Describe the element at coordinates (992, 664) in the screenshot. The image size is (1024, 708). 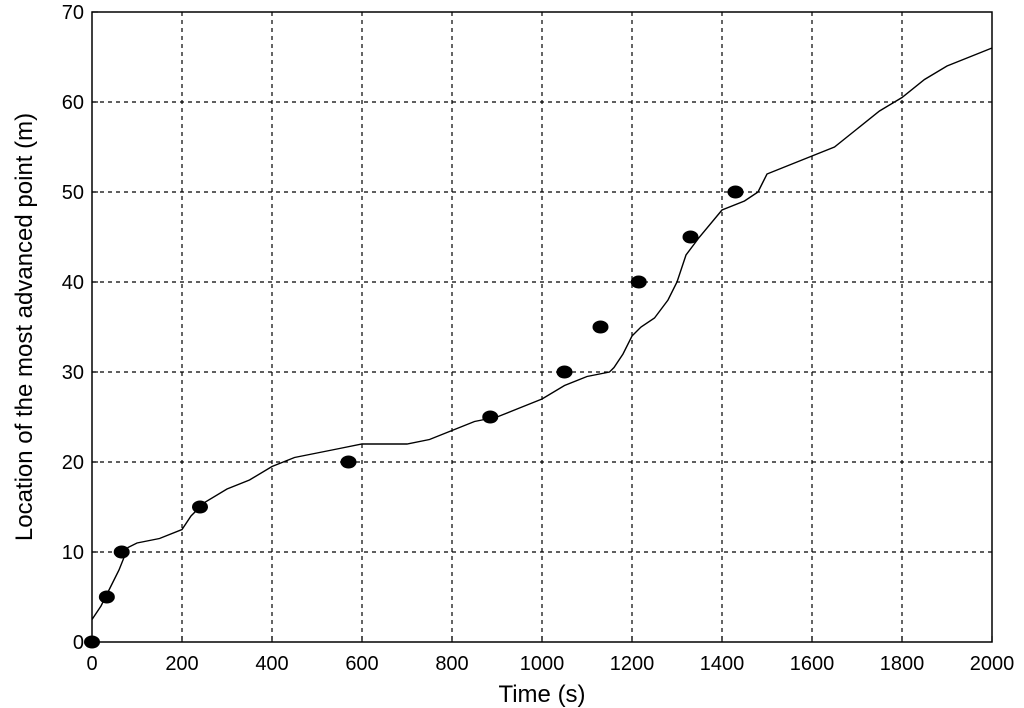
I see `x-tick-label: 2000` at that location.